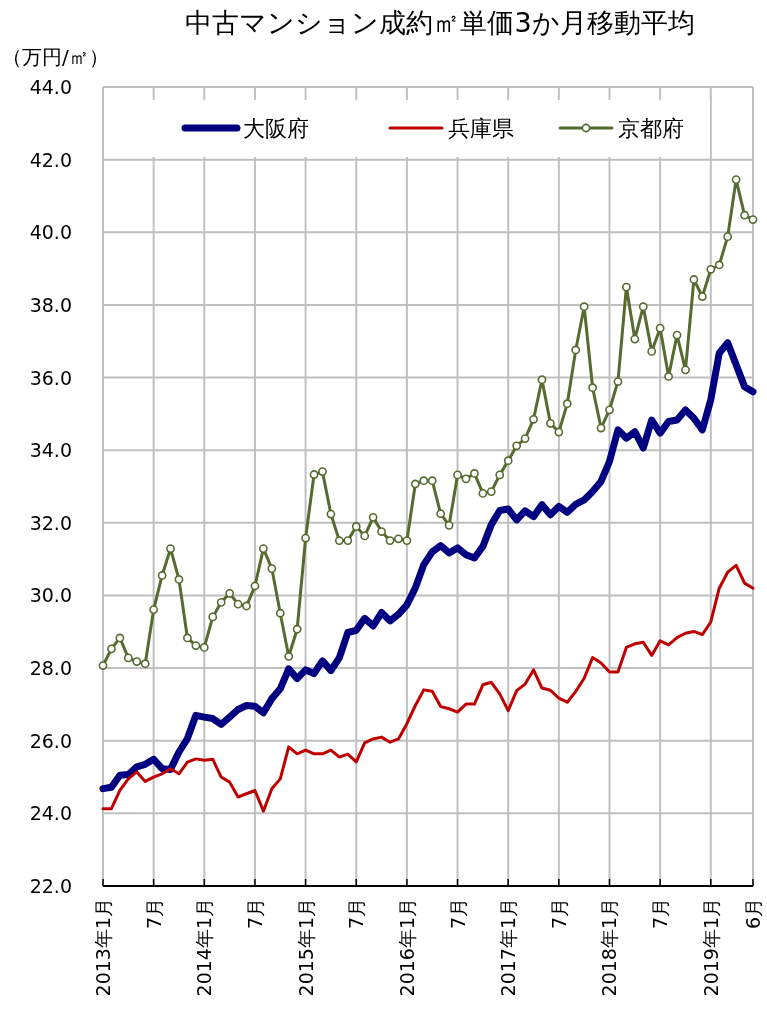 This screenshot has width=767, height=1036. What do you see at coordinates (50, 522) in the screenshot?
I see `y-tick-label: 32.0` at bounding box center [50, 522].